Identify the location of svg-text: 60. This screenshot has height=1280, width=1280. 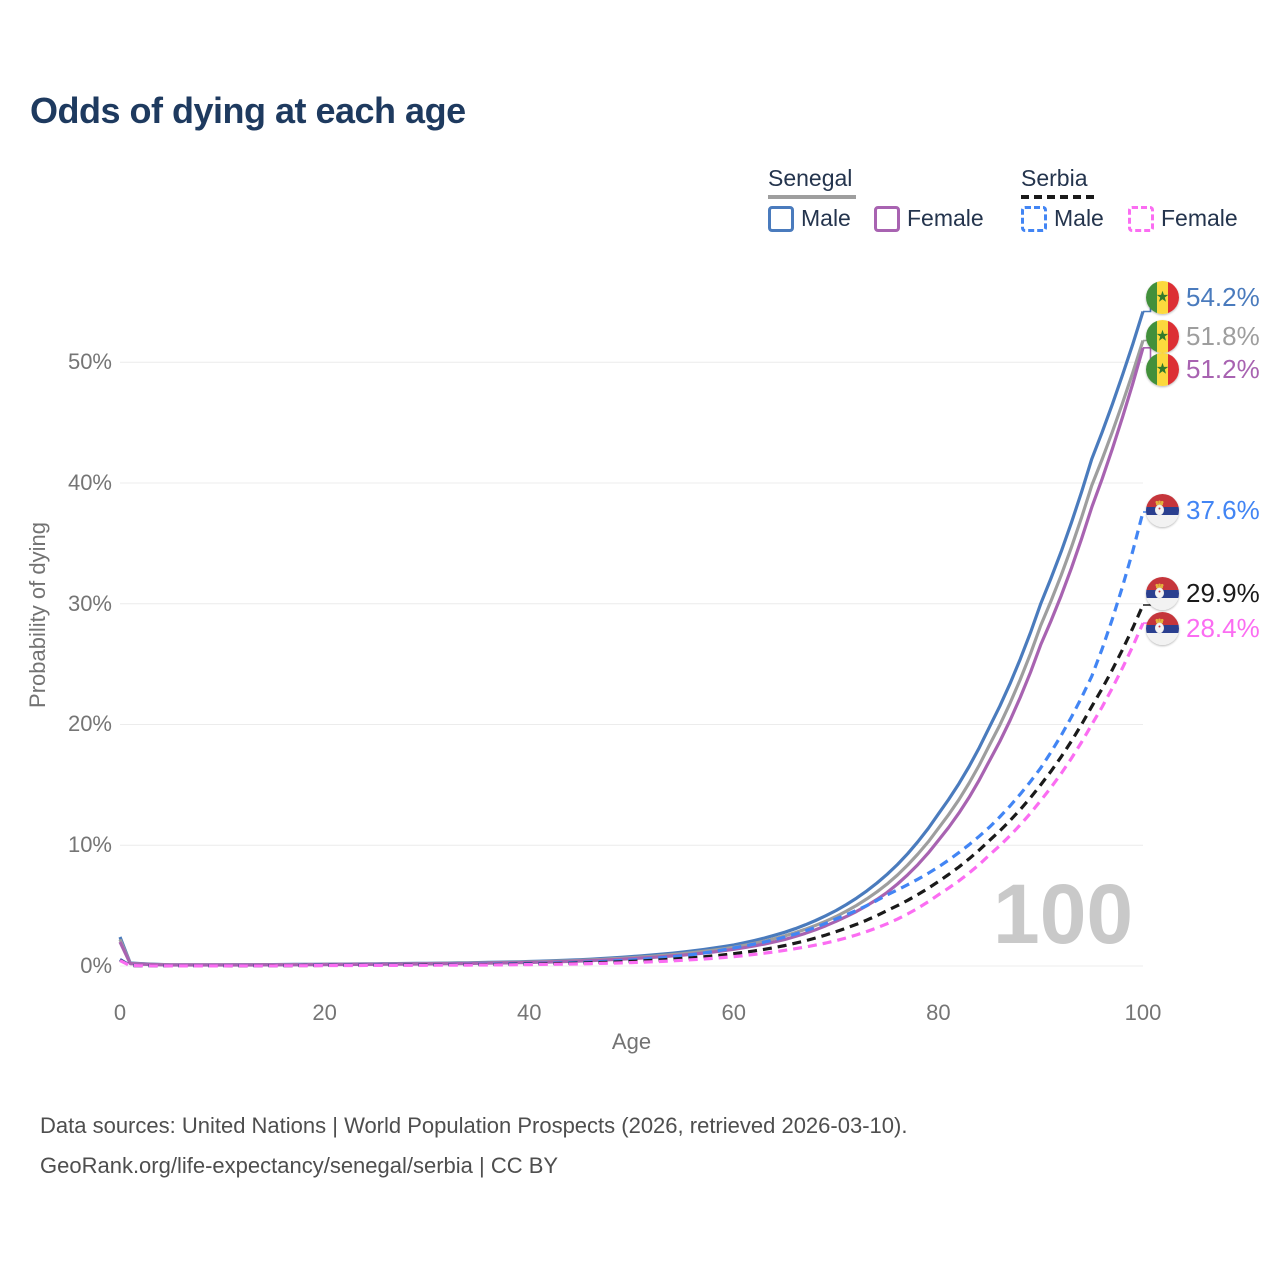
(734, 1012).